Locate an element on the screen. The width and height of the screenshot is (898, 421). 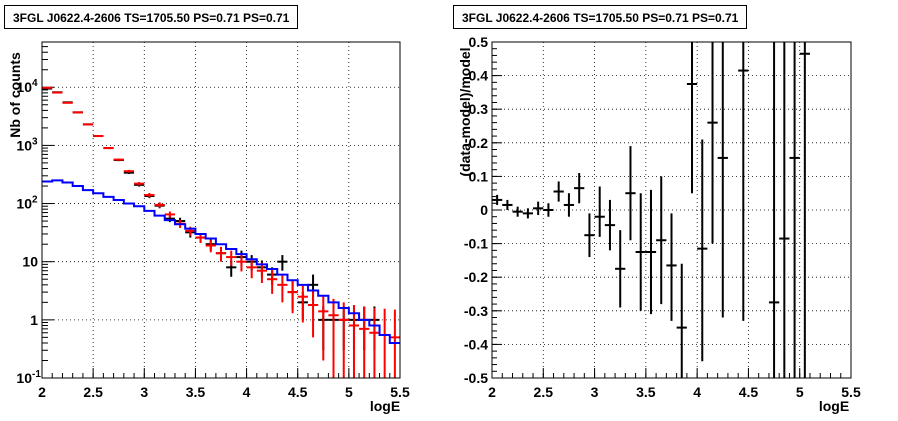
y-tick-label: 0.5 is located at coordinates (479, 42).